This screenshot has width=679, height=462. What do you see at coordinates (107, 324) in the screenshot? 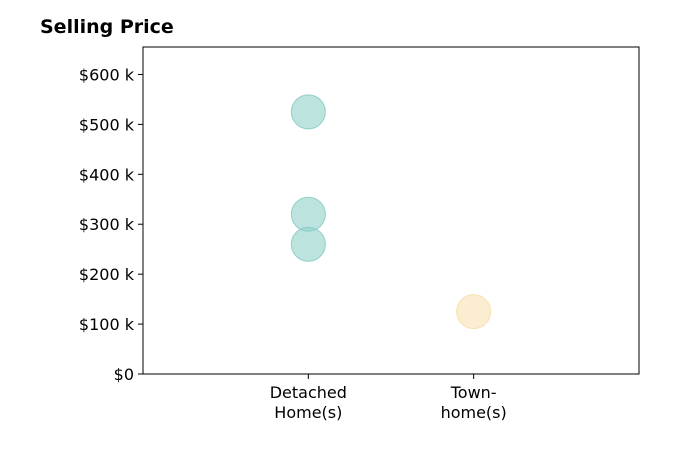
I see `y-tick-label: $100 k` at bounding box center [107, 324].